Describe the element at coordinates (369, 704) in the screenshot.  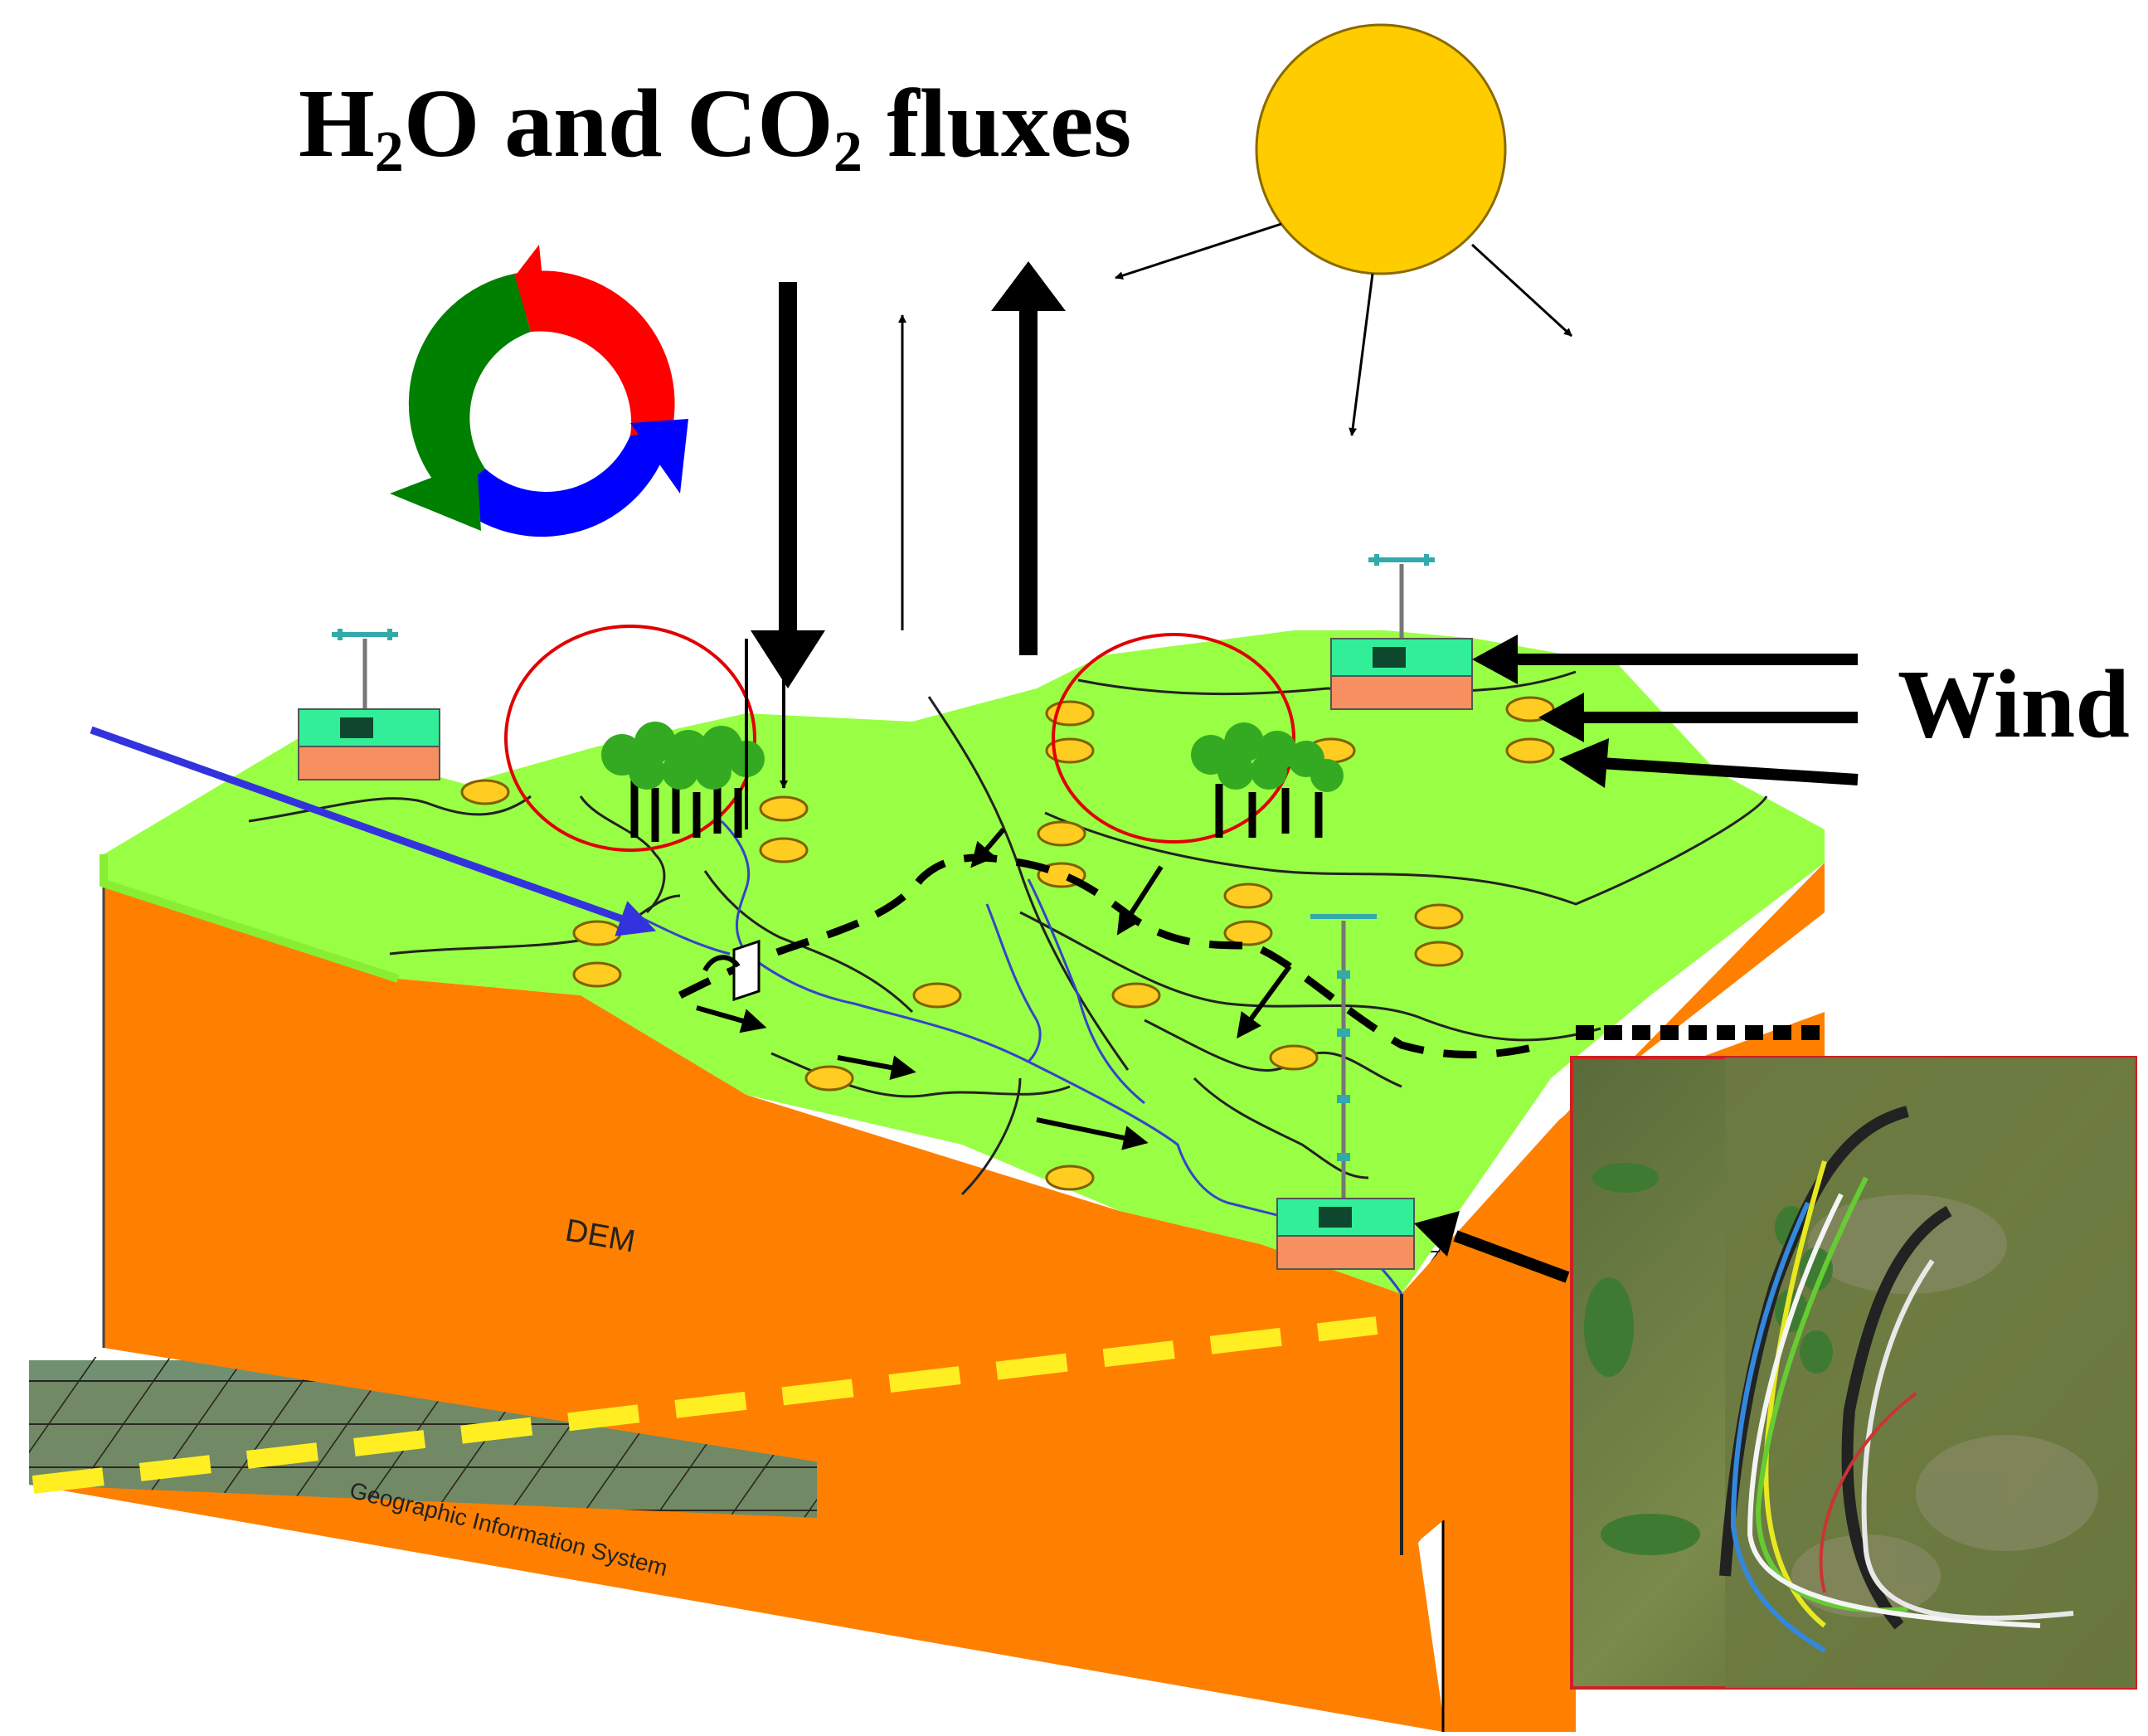
I see `station-left` at that location.